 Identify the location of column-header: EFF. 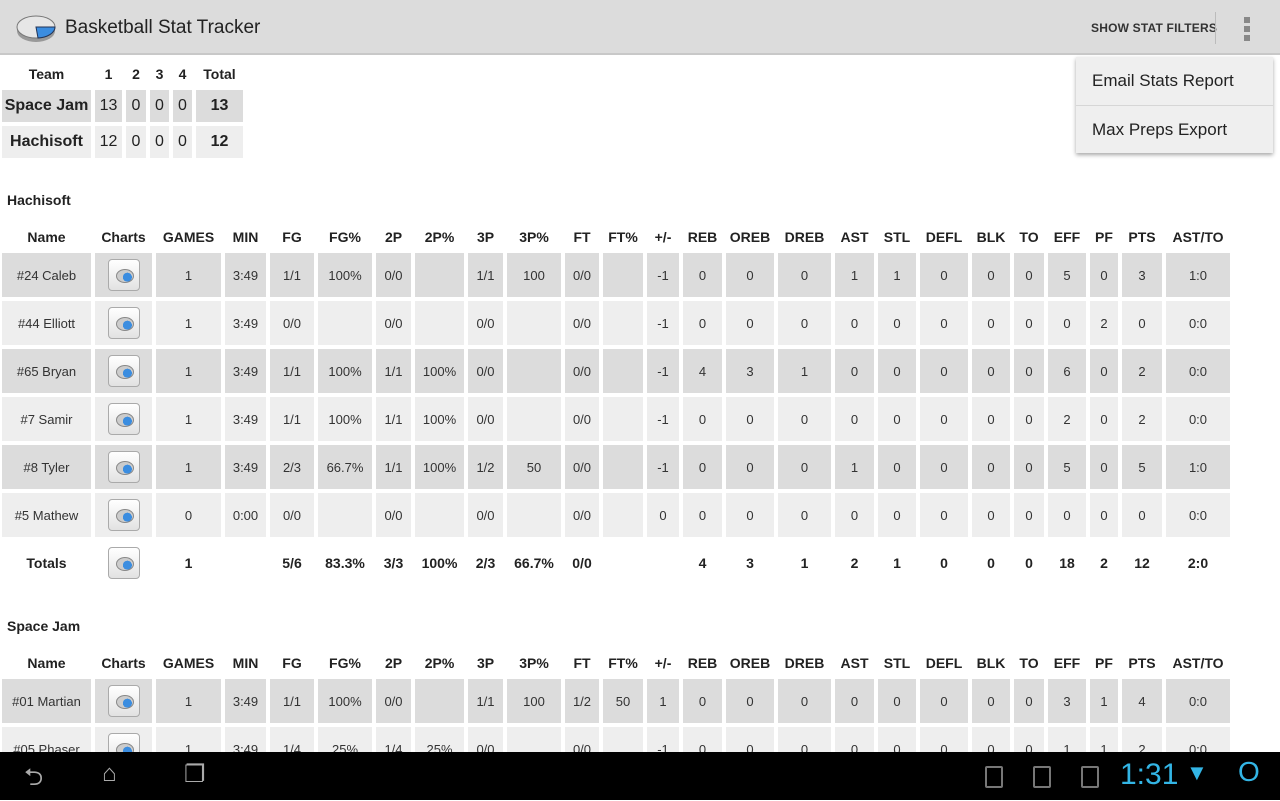
(1067, 663).